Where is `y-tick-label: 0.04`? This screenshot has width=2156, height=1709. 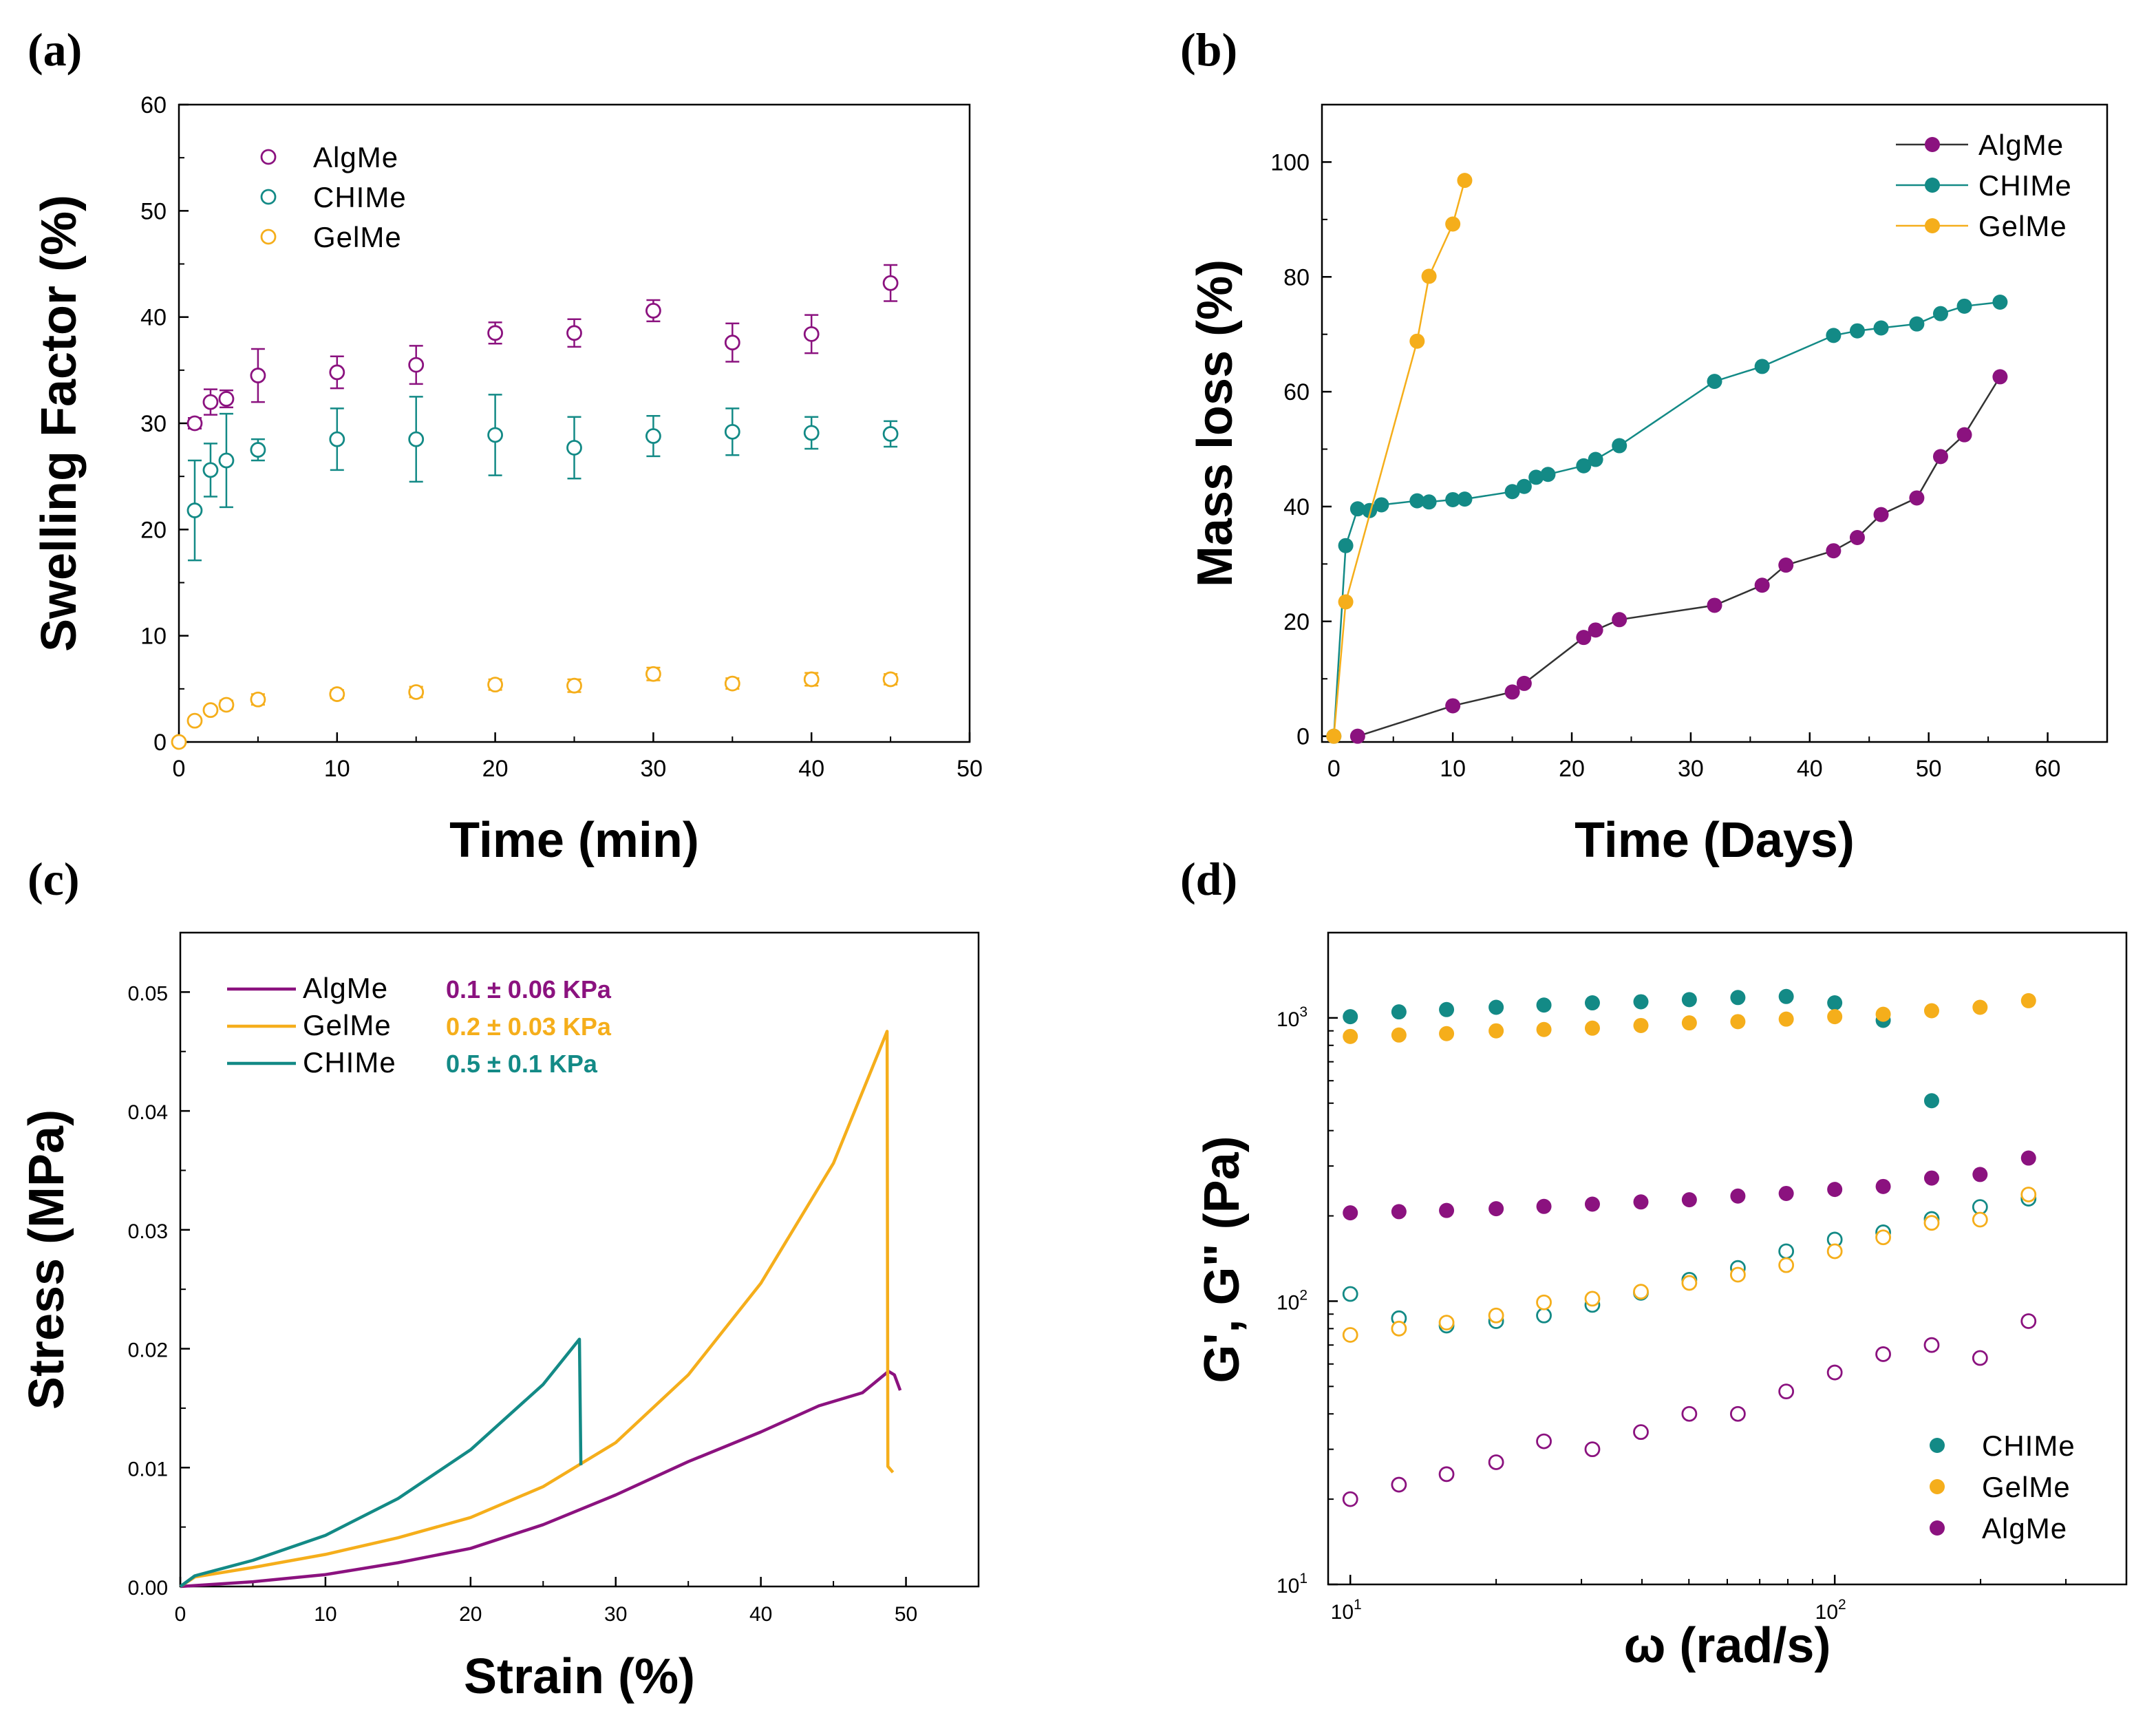
y-tick-label: 0.04 is located at coordinates (148, 1112).